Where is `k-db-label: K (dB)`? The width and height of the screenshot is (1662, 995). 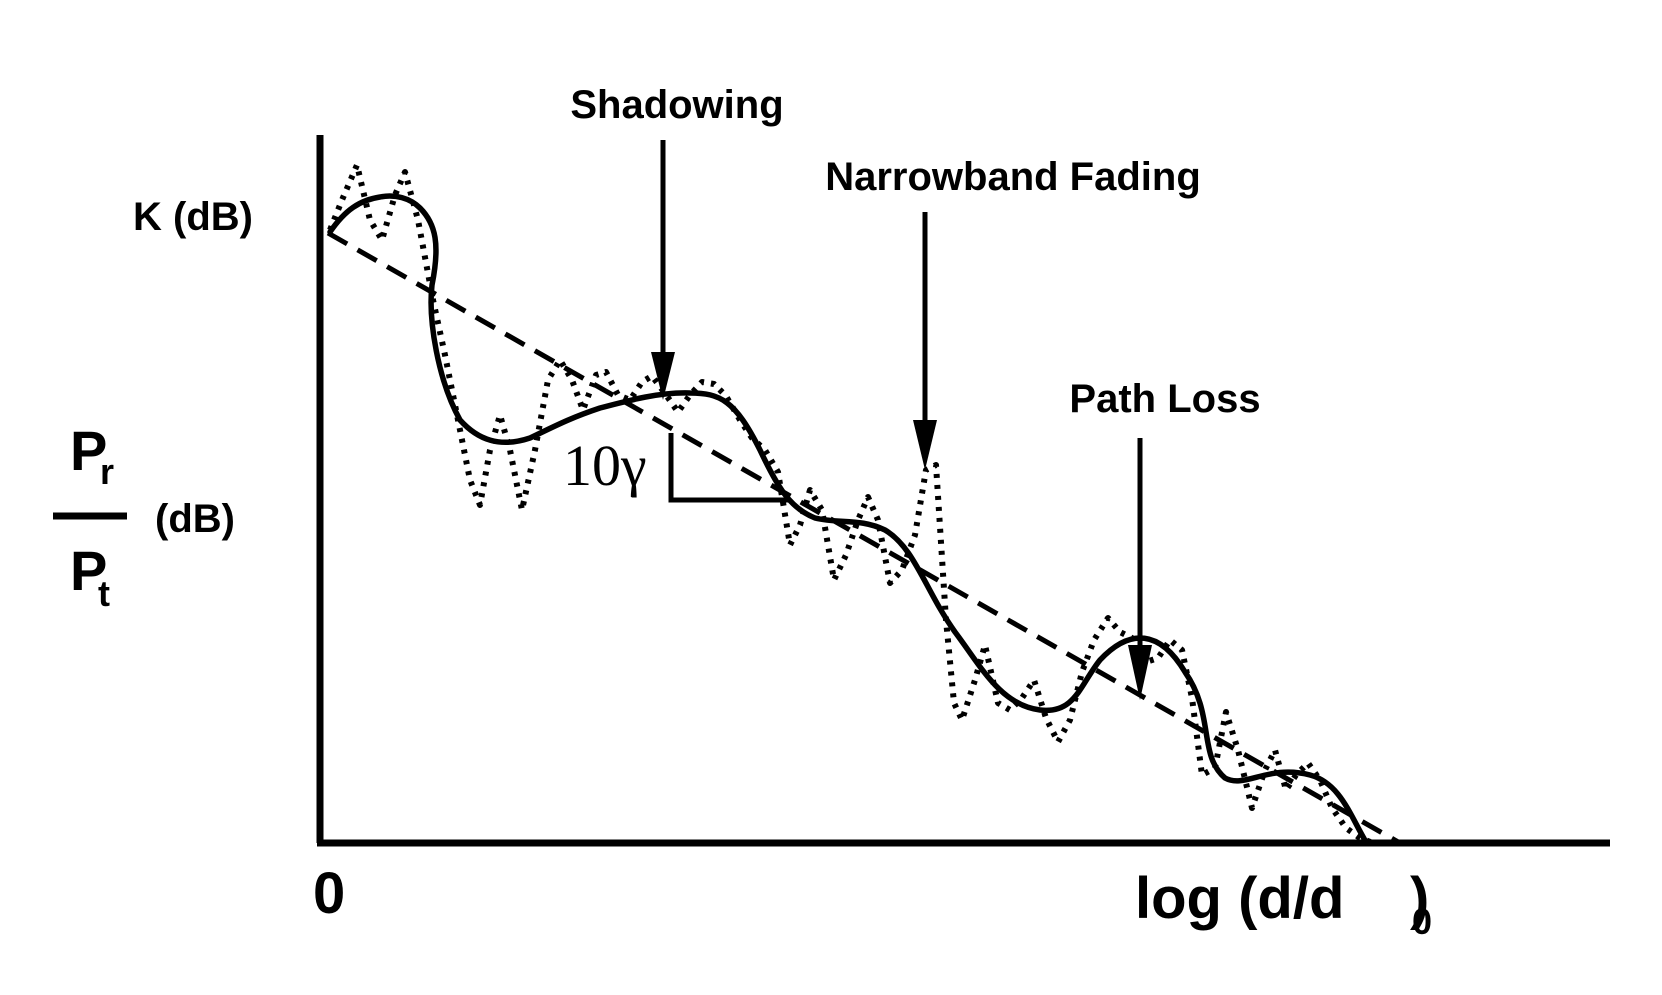 k-db-label: K (dB) is located at coordinates (193, 217).